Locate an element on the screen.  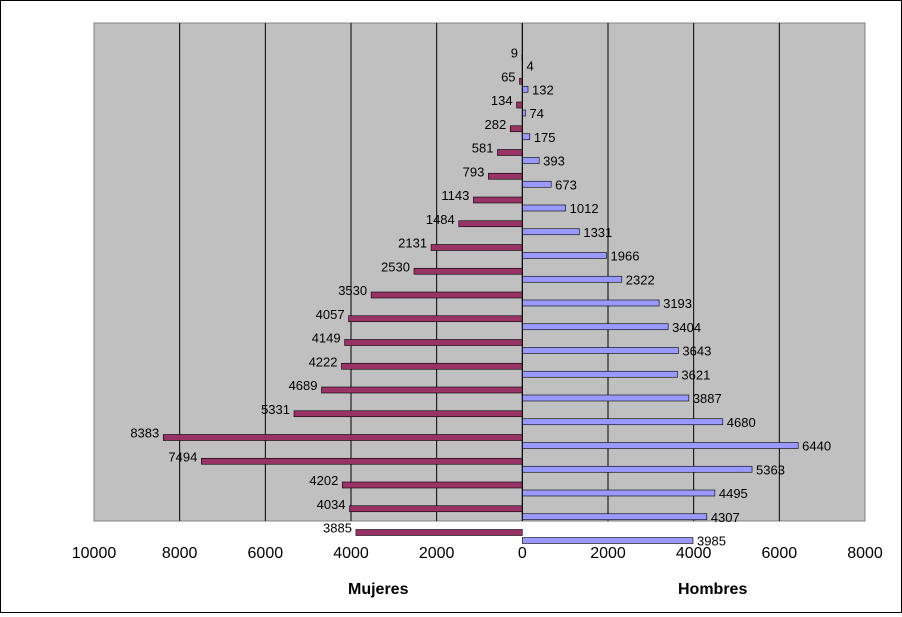
data-label-mujeres: 1484 is located at coordinates (440, 219).